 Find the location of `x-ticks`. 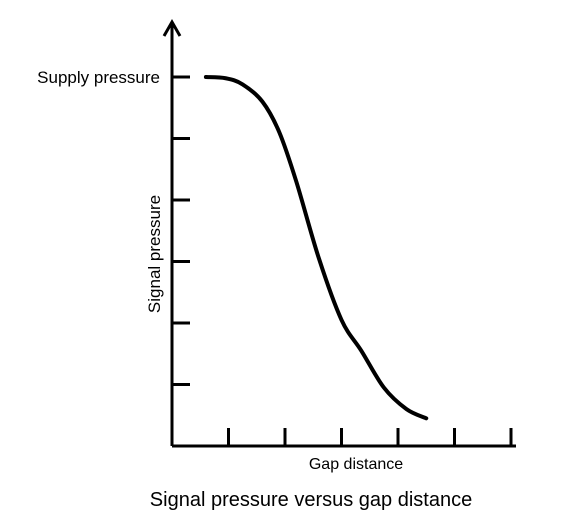

x-ticks is located at coordinates (370, 437).